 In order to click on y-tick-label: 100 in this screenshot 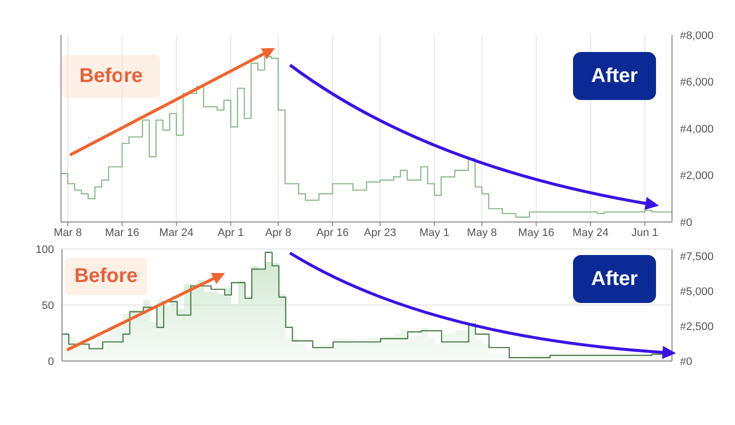, I will do `click(45, 250)`.